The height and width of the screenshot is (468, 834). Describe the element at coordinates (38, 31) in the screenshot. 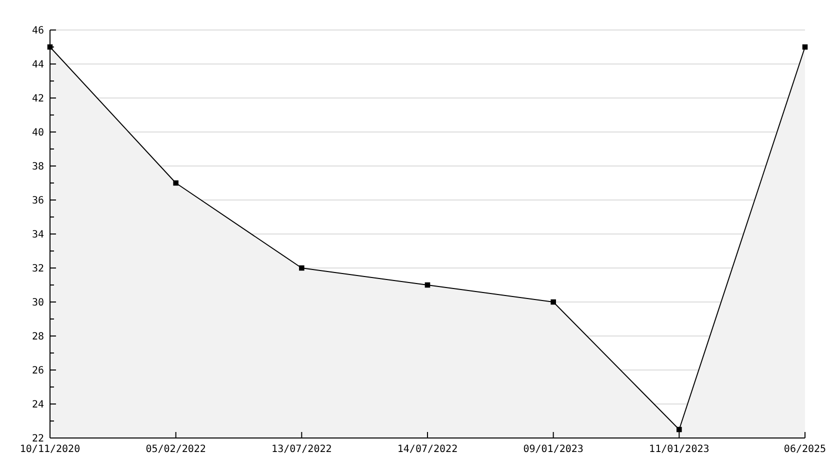

I see `y-tick-label: 46` at that location.